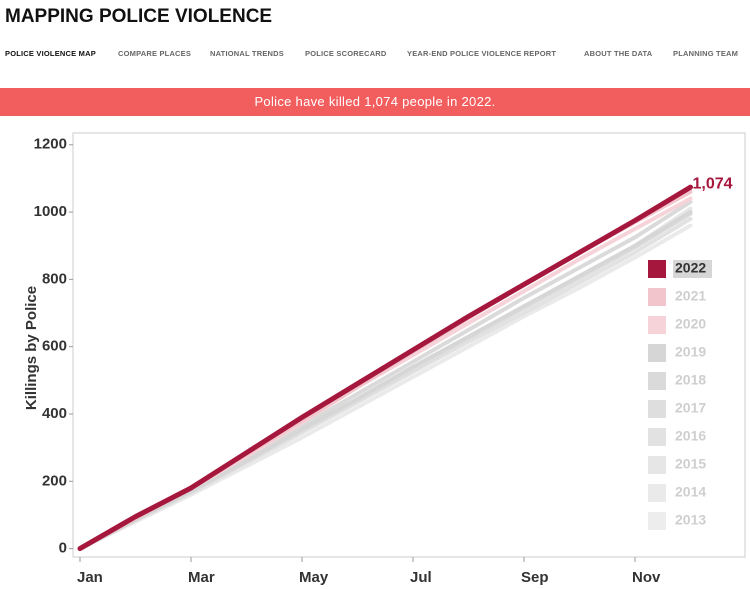  What do you see at coordinates (50, 53) in the screenshot?
I see `nav-link: POLICE VIOLENCE MAP` at bounding box center [50, 53].